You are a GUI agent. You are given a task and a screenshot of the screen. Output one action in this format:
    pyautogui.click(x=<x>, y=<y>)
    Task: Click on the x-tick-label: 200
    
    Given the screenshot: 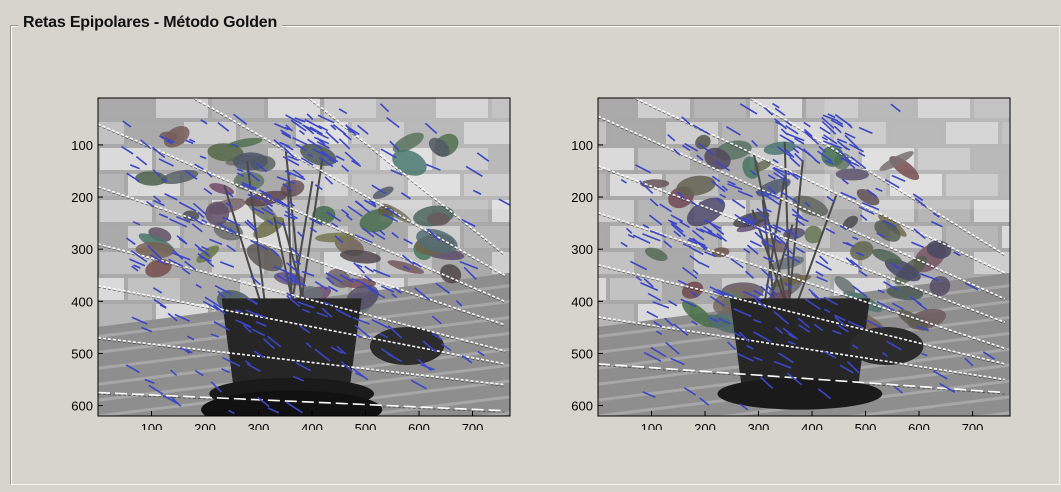 What is the action you would take?
    pyautogui.click(x=205, y=425)
    